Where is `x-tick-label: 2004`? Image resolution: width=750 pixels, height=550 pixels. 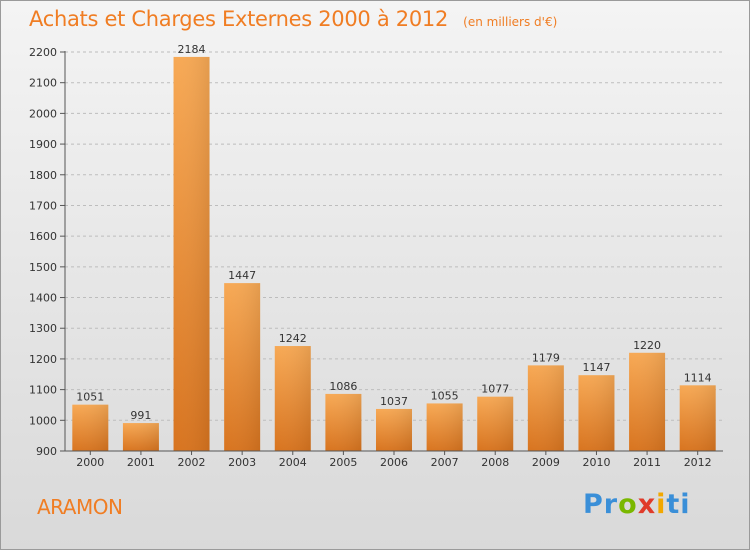
x-tick-label: 2004 is located at coordinates (293, 462).